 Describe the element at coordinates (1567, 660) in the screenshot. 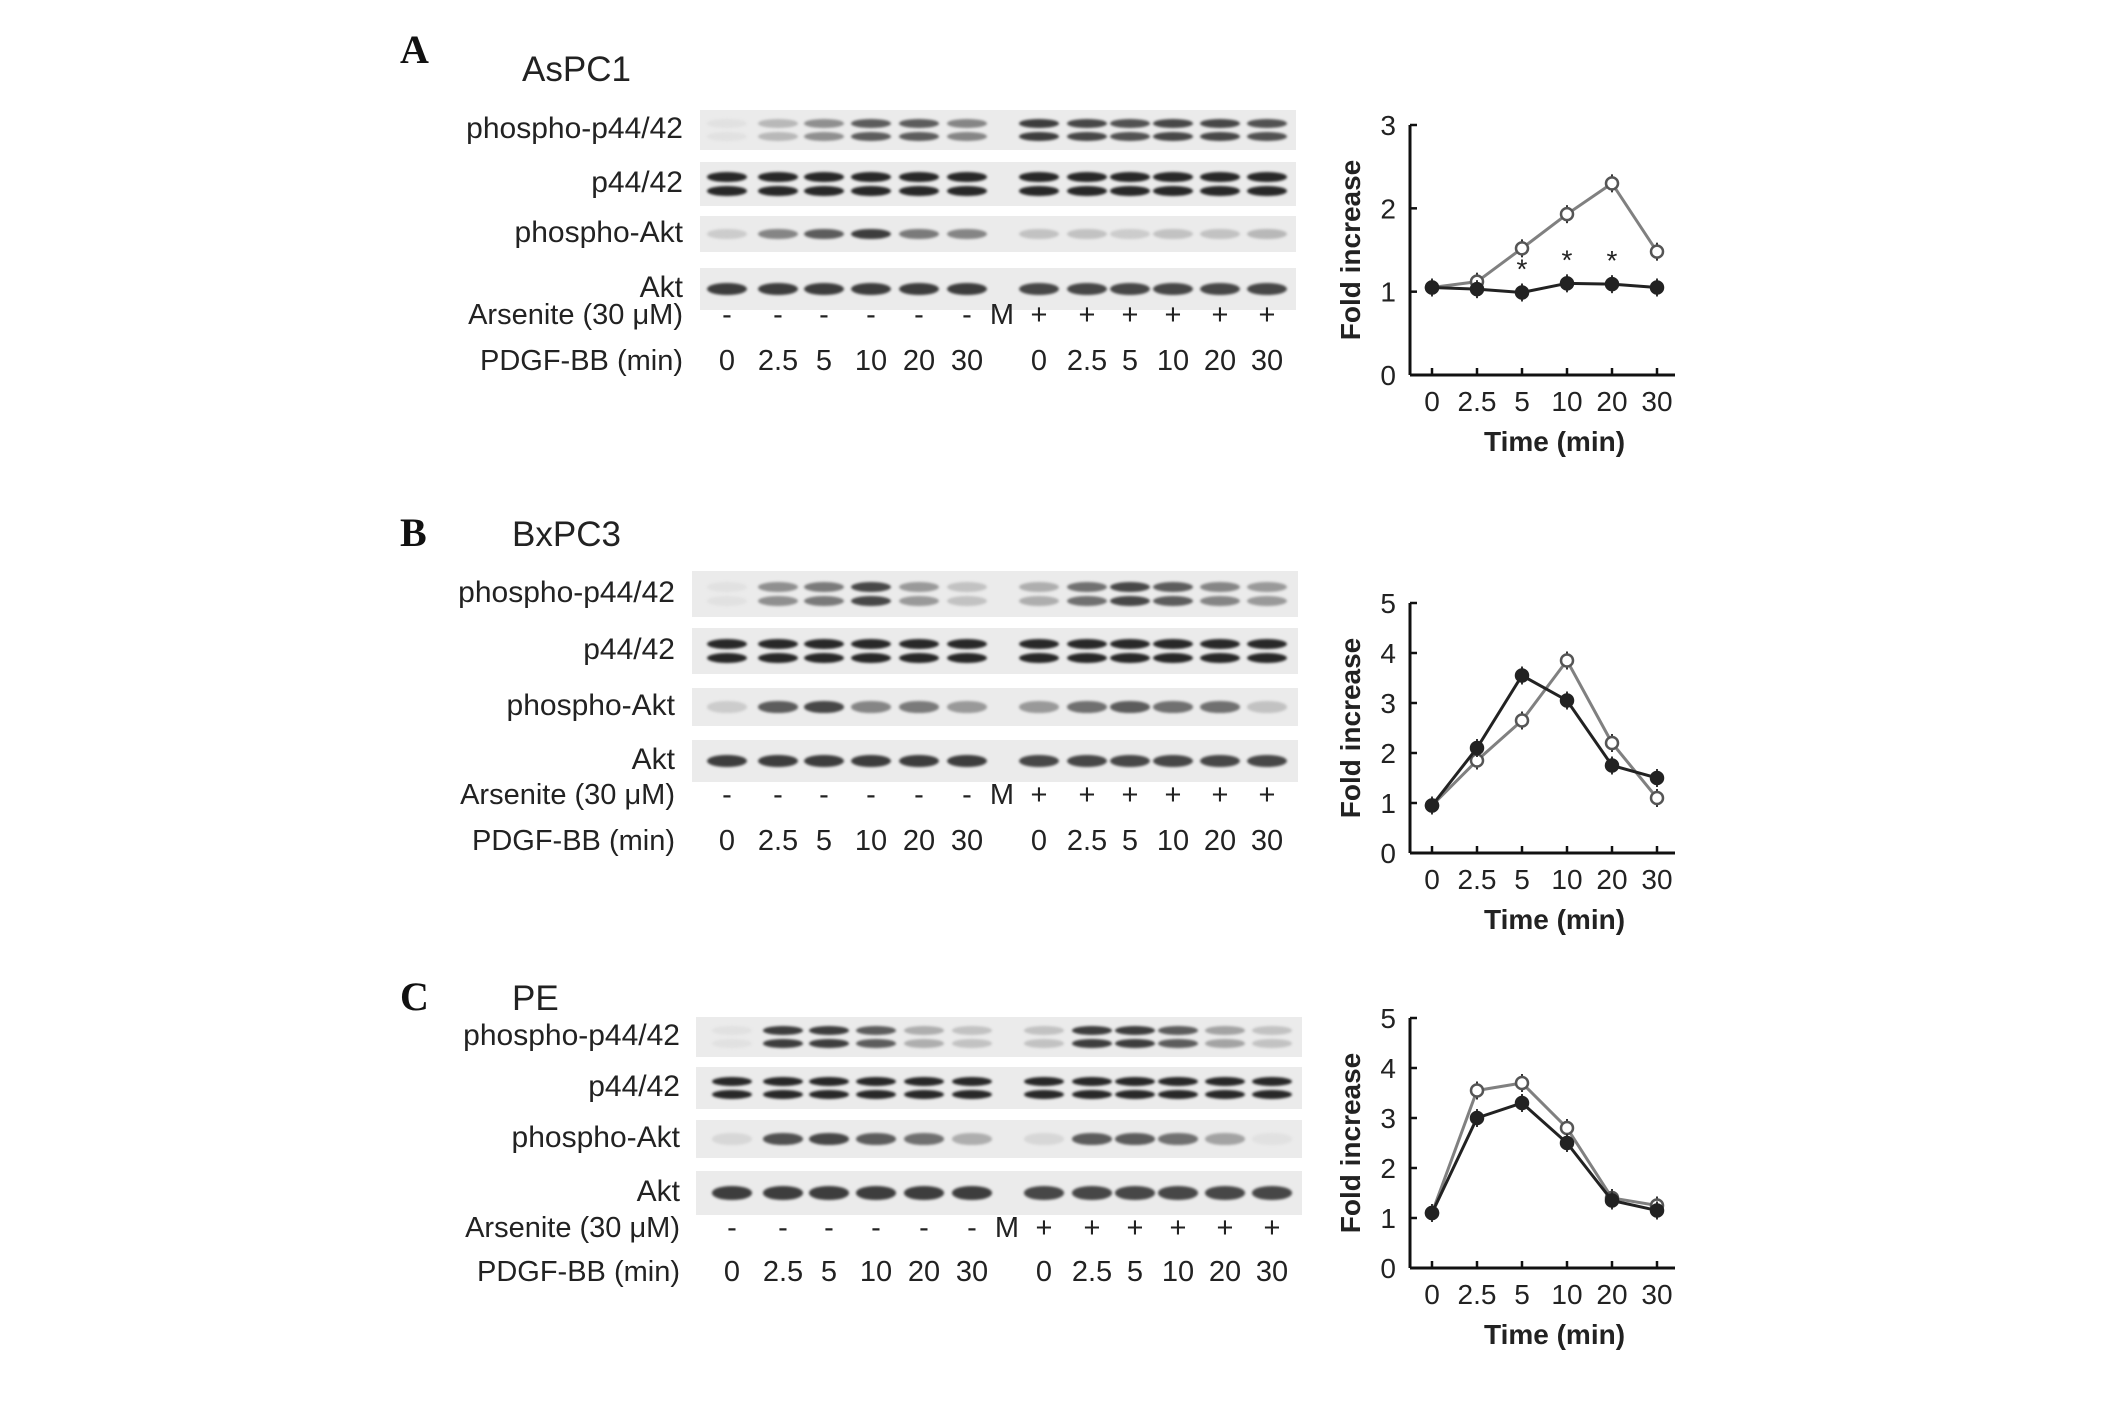

I see `data-point-open` at that location.